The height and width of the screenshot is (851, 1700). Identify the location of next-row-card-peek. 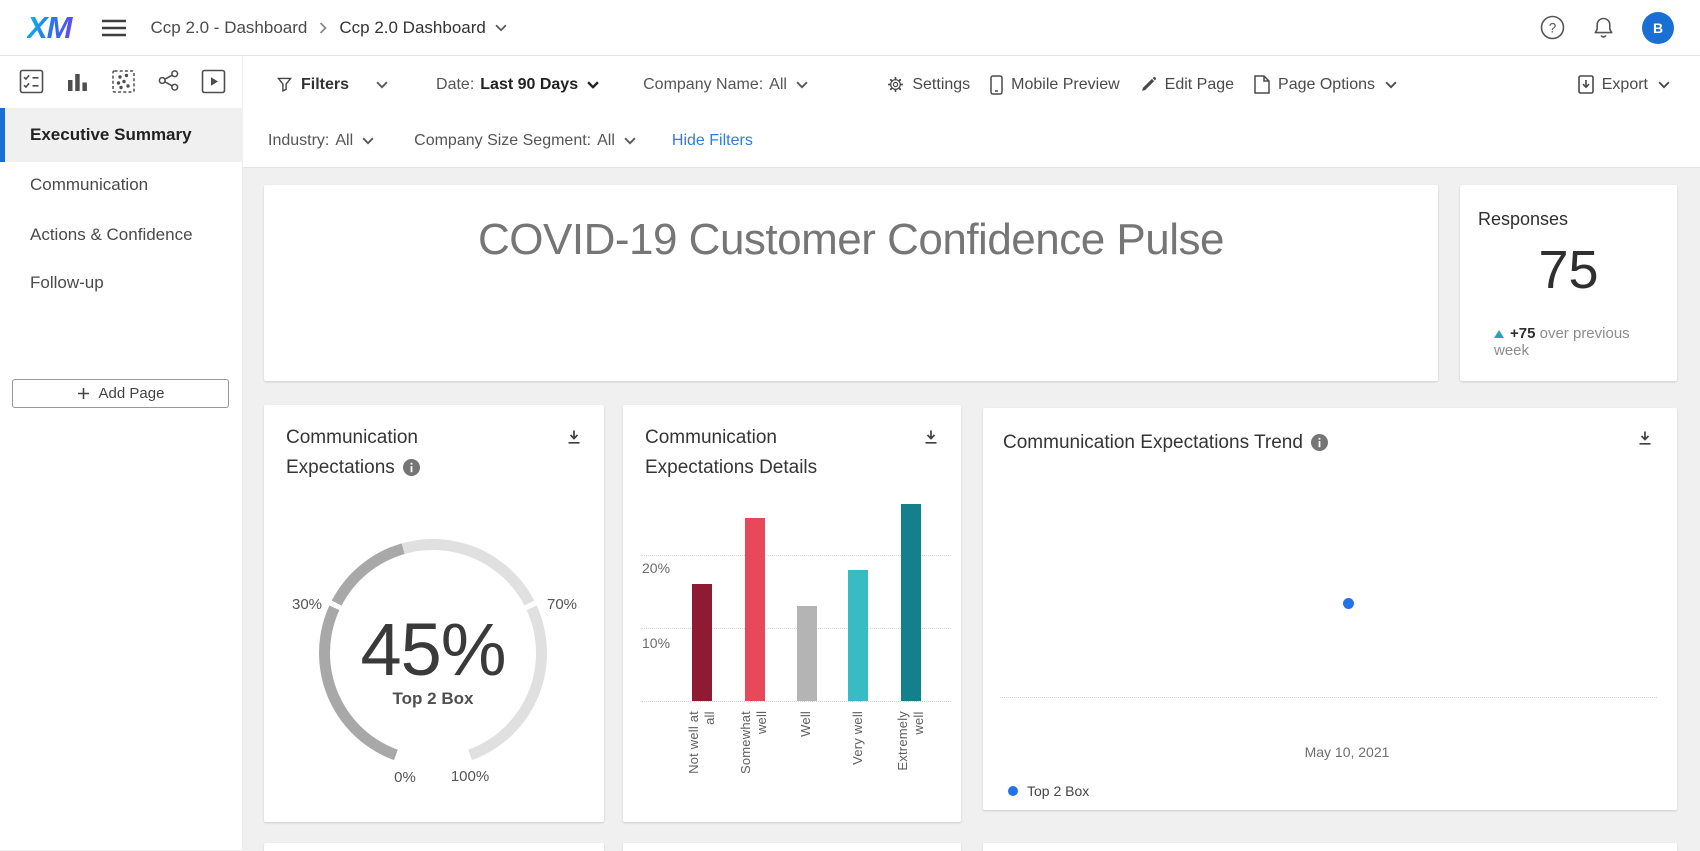
(1330, 847).